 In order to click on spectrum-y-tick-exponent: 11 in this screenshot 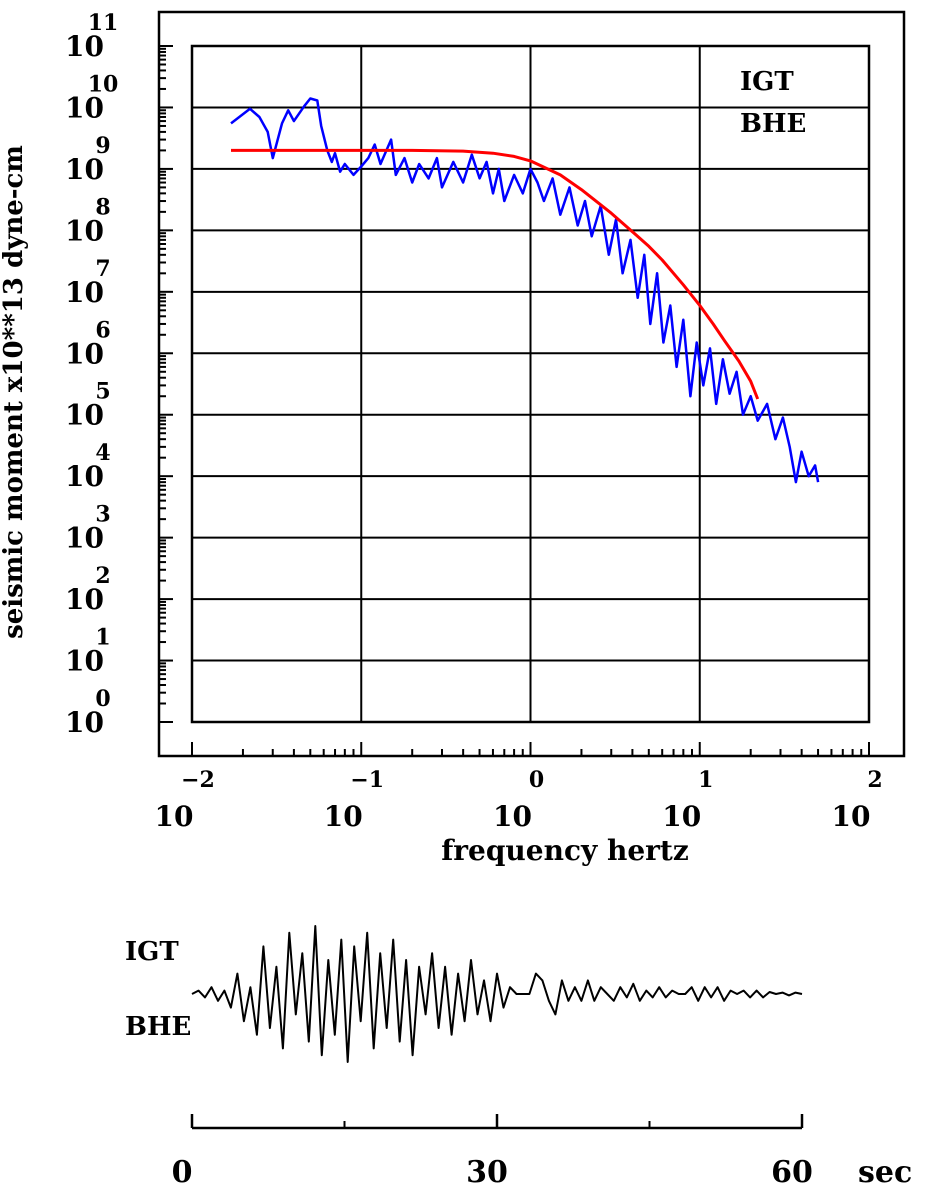, I will do `click(103, 23)`.